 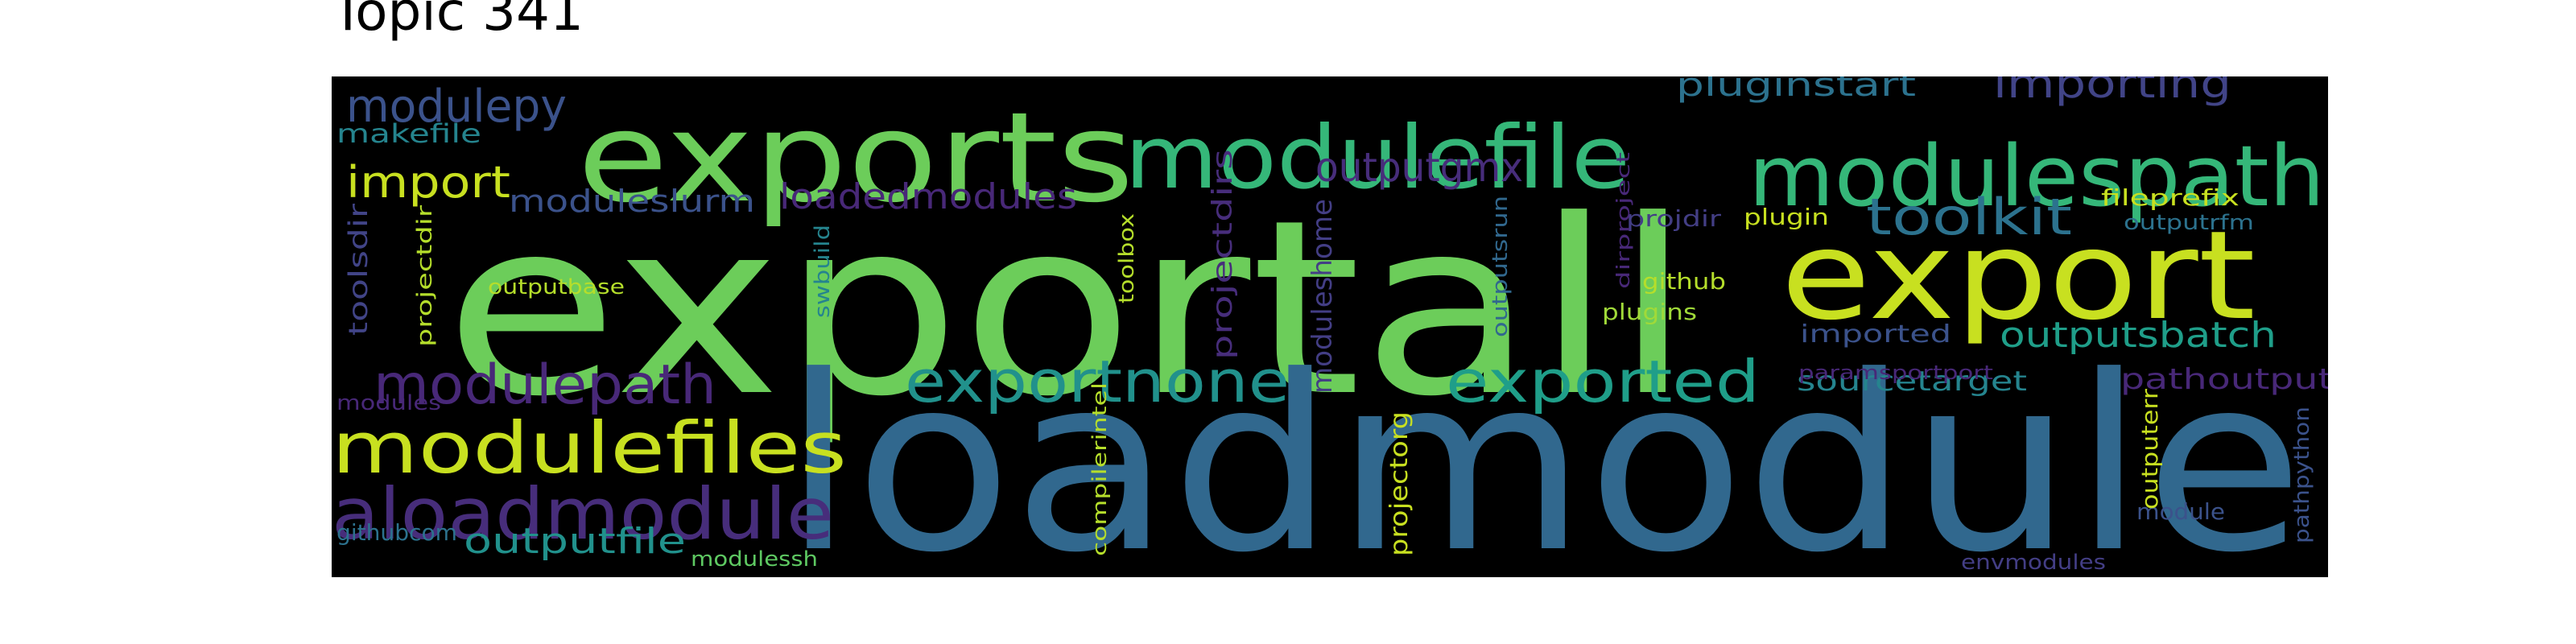 I want to click on word-module: module, so click(x=2180, y=511).